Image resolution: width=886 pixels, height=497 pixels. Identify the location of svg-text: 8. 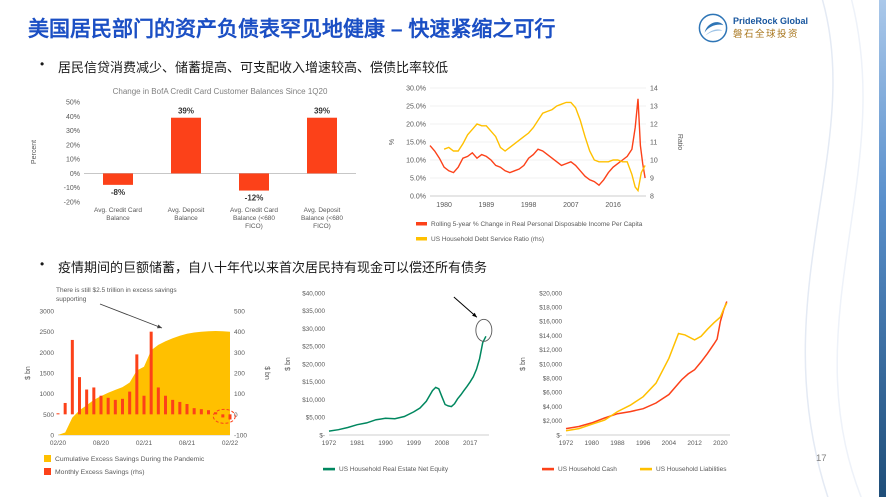
(652, 197).